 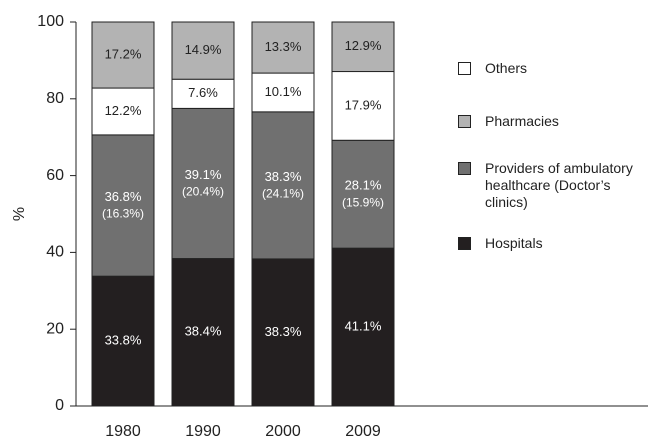 I want to click on x-tick-label: 2000, so click(x=283, y=431).